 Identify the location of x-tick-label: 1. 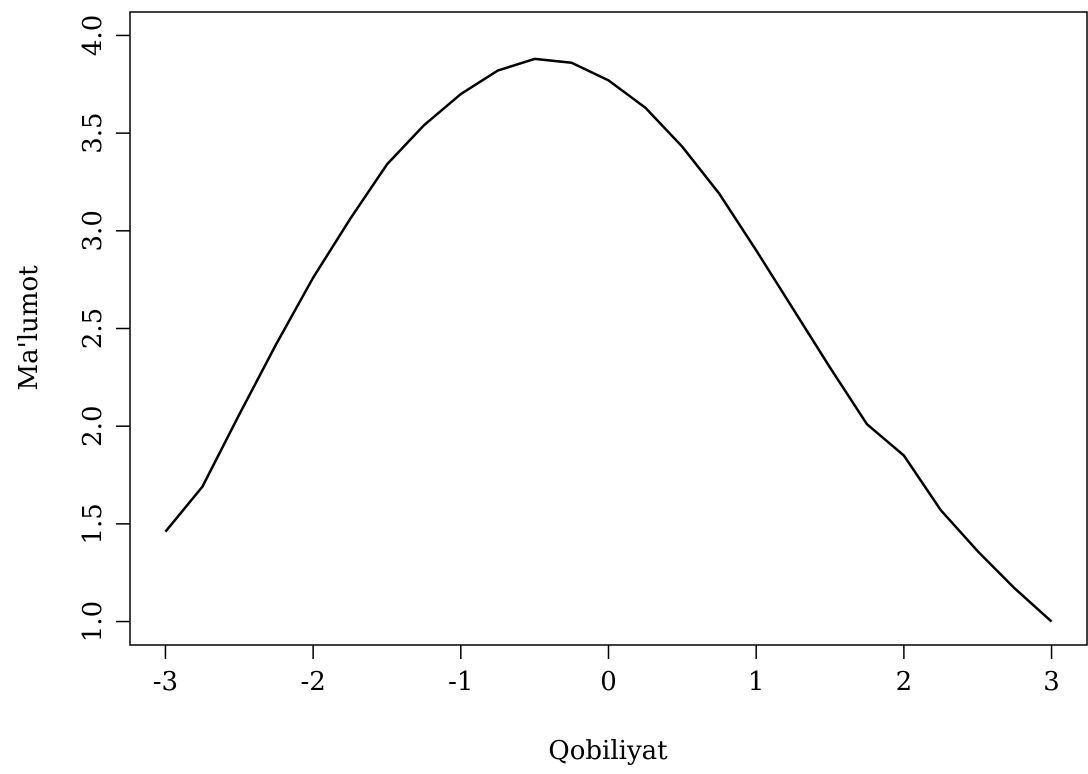
(756, 682).